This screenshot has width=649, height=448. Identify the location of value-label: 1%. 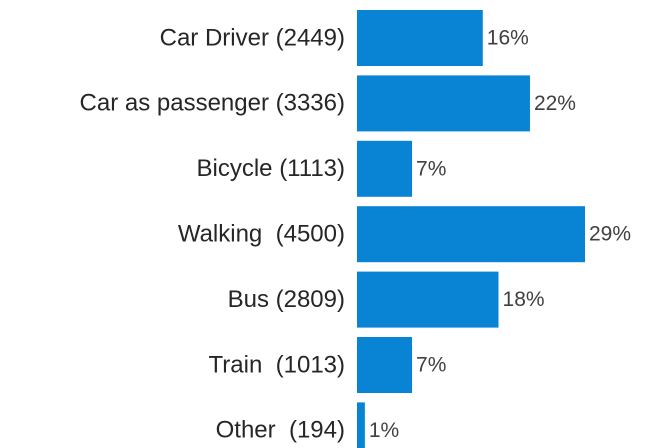
(384, 430).